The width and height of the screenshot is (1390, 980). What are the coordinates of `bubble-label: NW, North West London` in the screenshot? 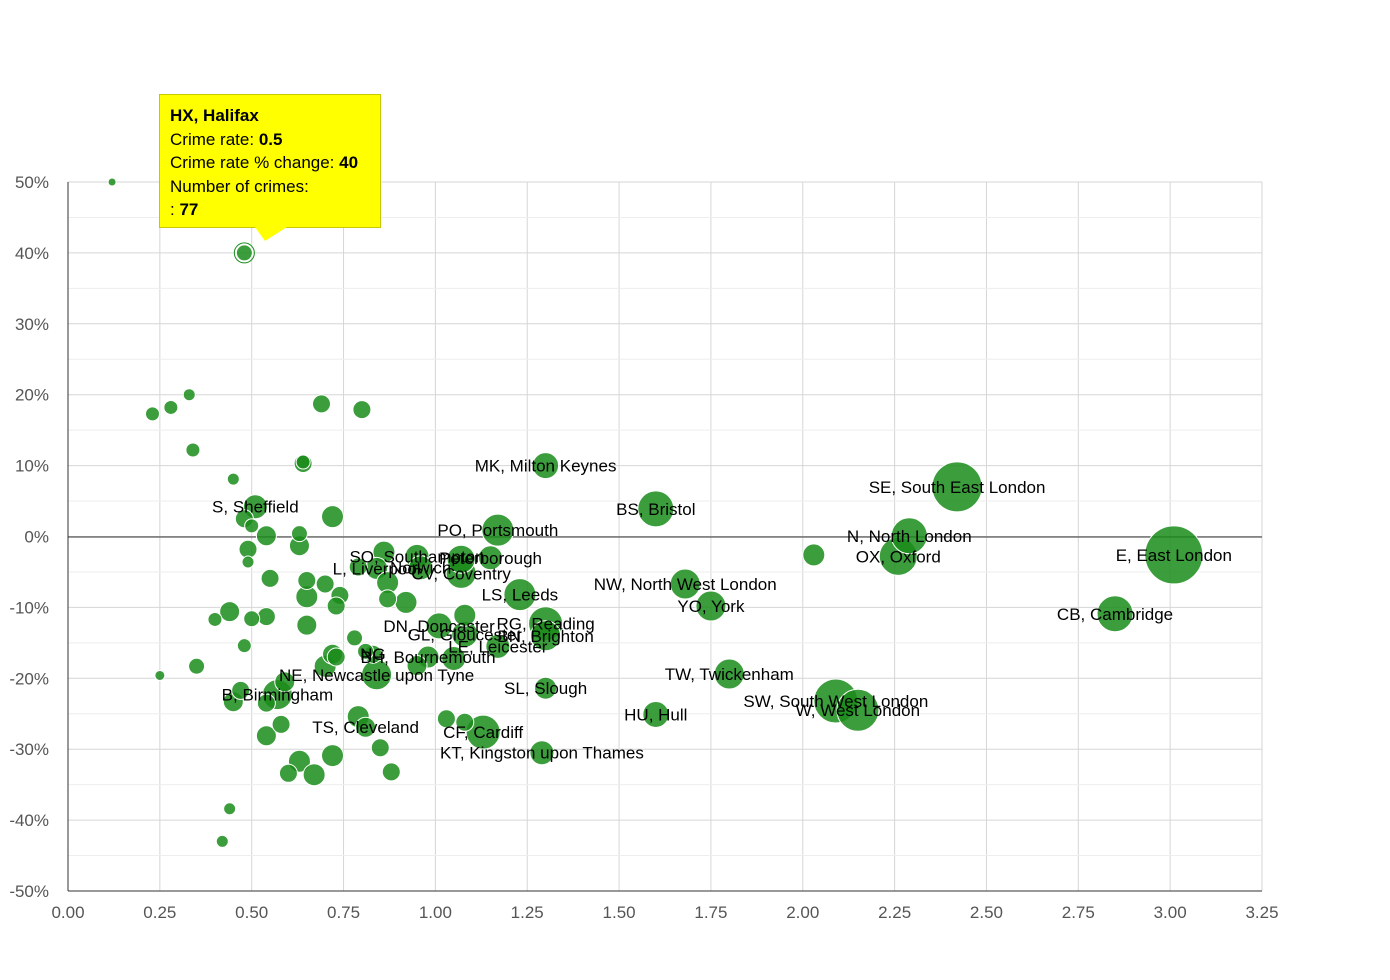 It's located at (685, 584).